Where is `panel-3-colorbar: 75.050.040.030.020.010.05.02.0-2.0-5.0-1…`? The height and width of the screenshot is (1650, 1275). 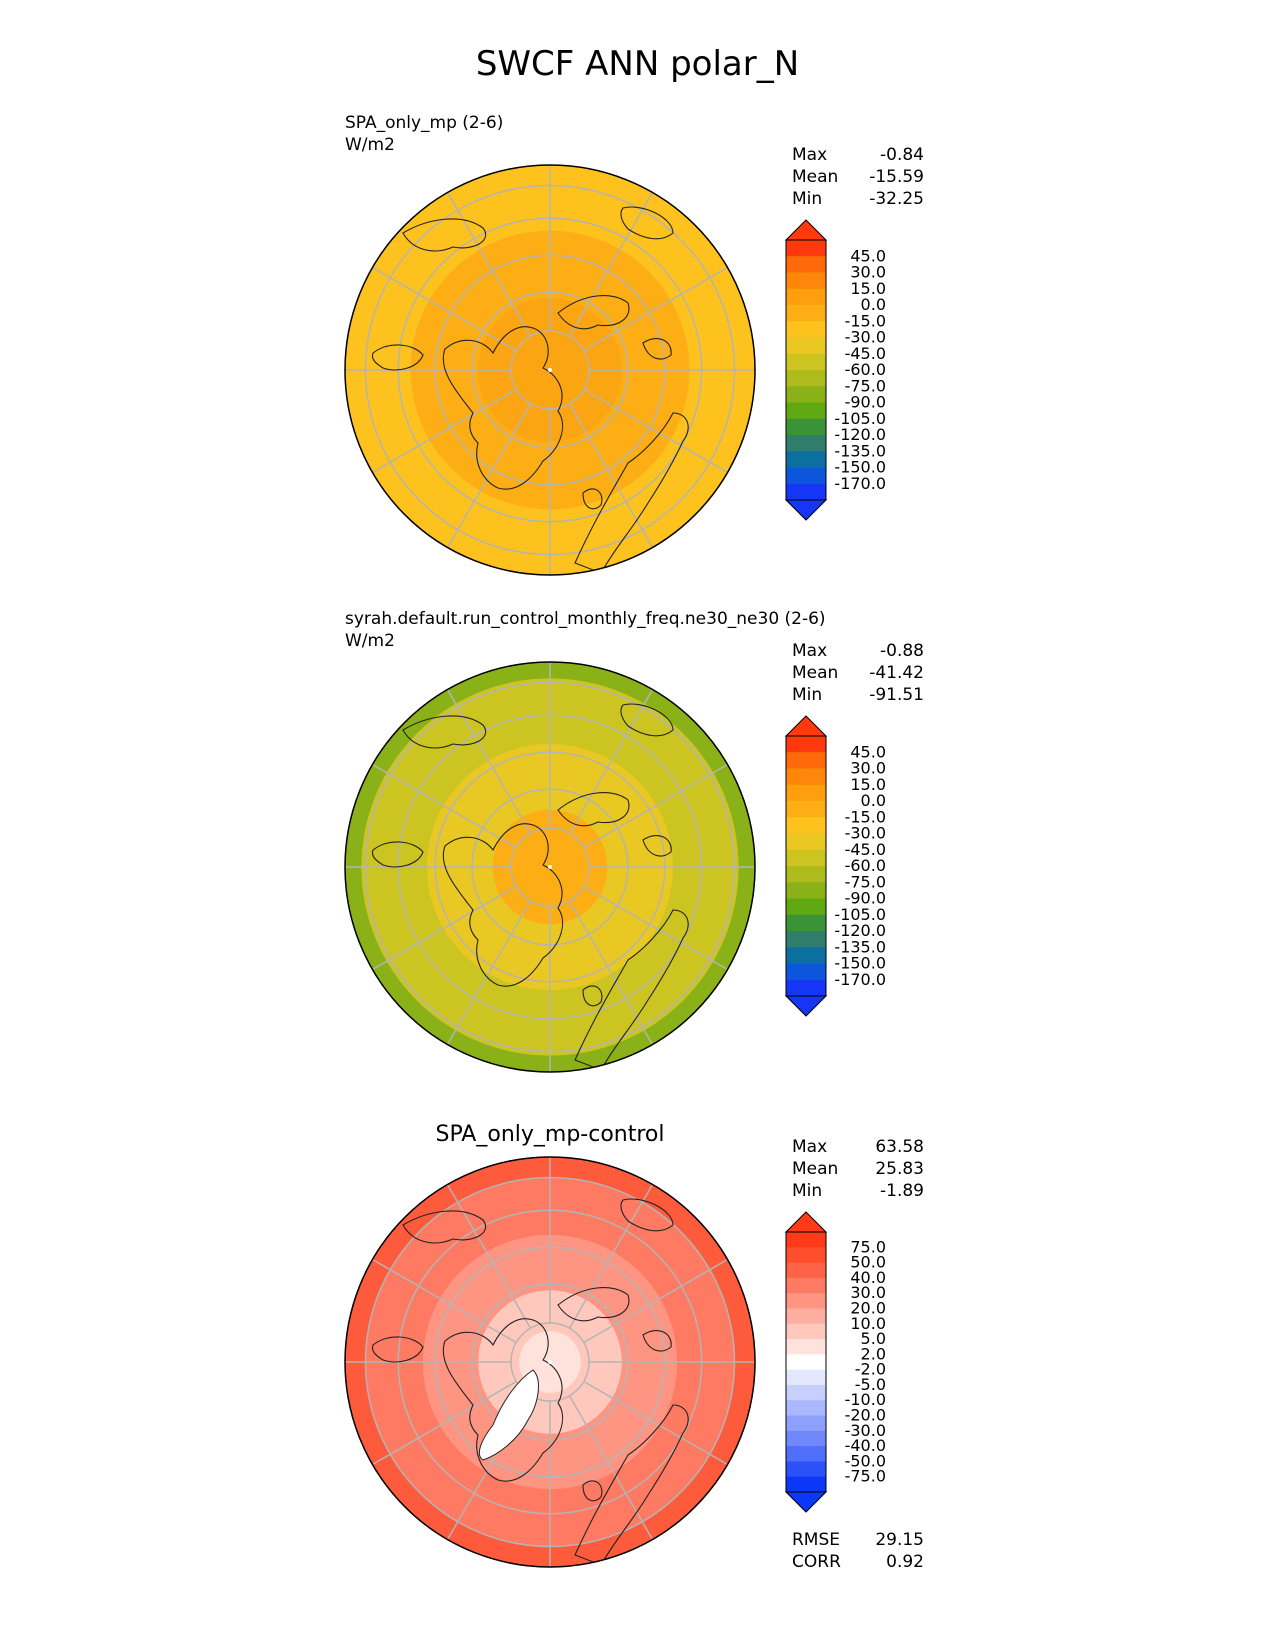 panel-3-colorbar: 75.050.040.030.020.010.05.02.0-2.0-5.0-1… is located at coordinates (835, 1362).